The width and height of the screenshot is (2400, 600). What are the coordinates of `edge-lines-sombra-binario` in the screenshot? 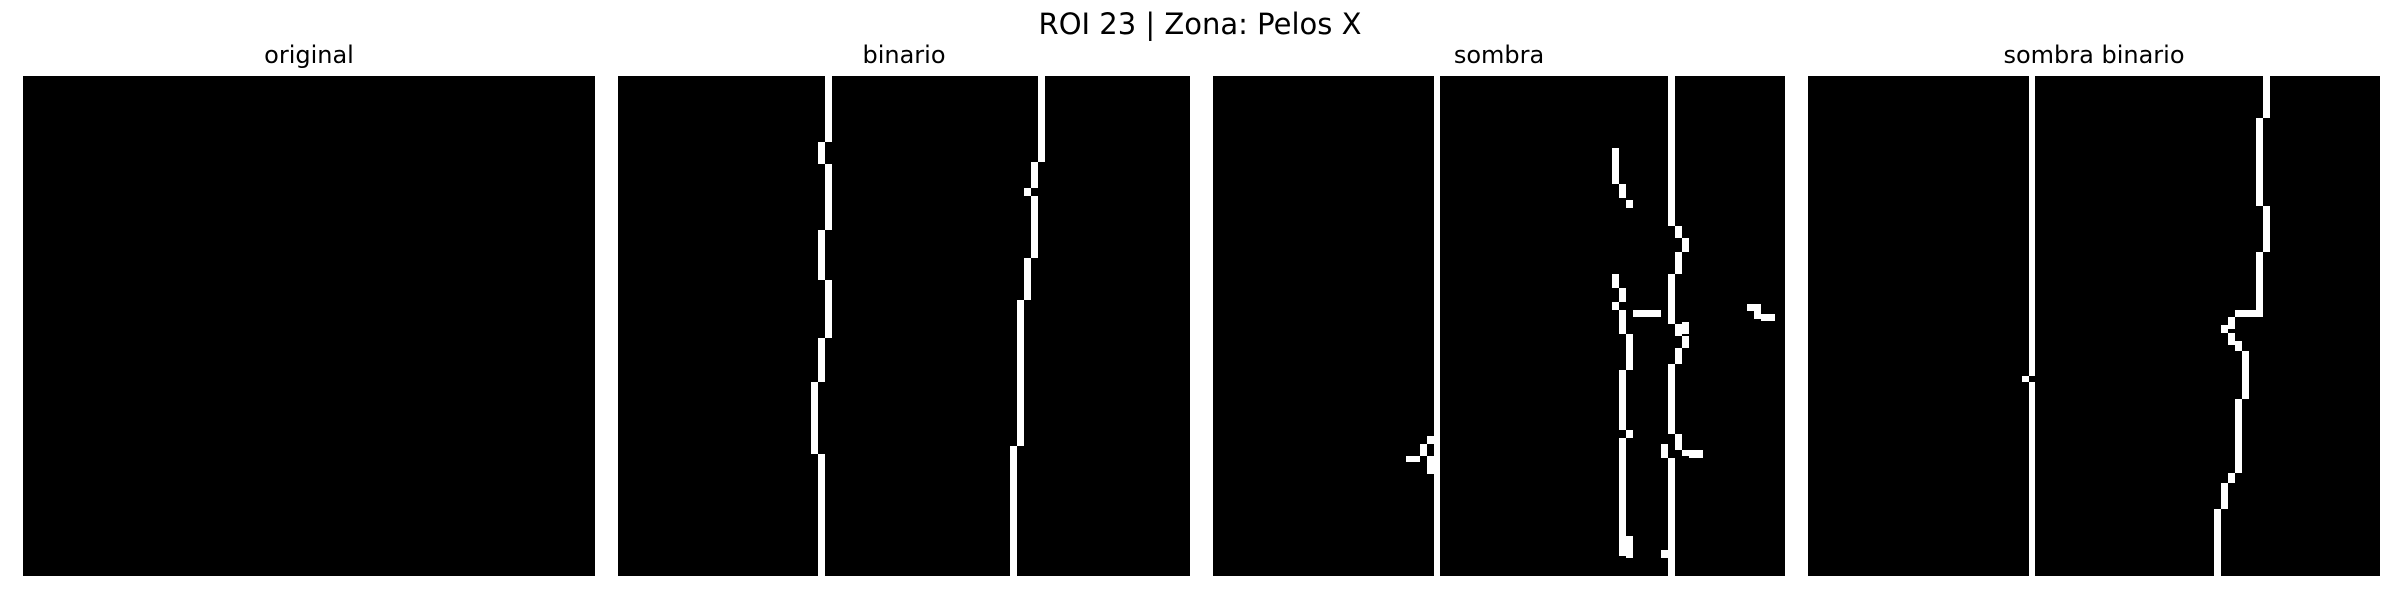 It's located at (2146, 326).